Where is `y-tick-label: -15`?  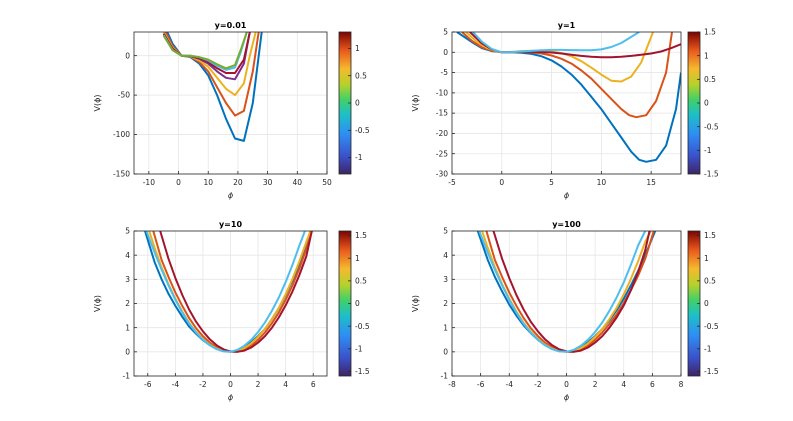 y-tick-label: -15 is located at coordinates (442, 113).